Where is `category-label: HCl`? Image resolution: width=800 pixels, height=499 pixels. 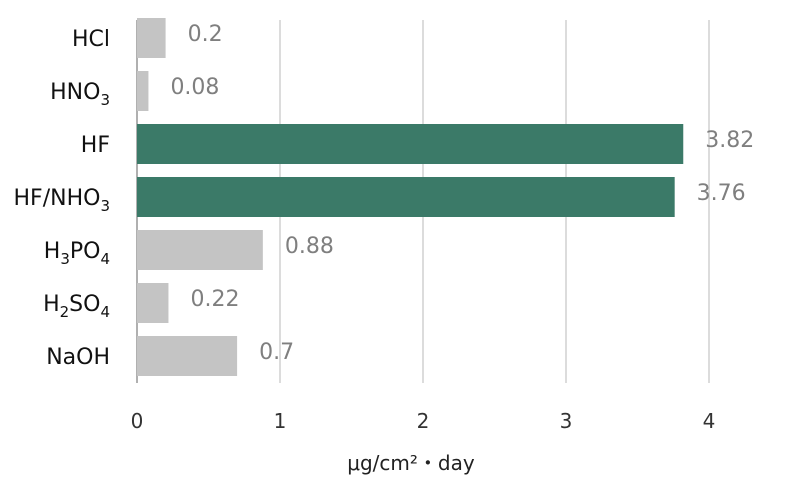 category-label: HCl is located at coordinates (91, 39).